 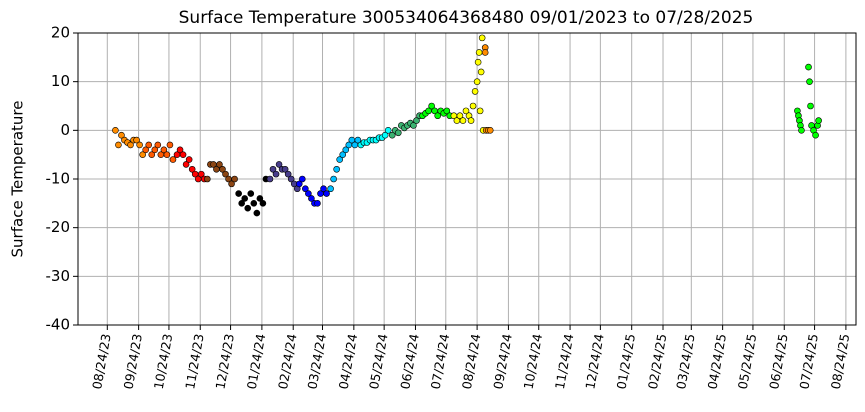 What do you see at coordinates (163, 362) in the screenshot?
I see `x-tick-label: 10/24/23` at bounding box center [163, 362].